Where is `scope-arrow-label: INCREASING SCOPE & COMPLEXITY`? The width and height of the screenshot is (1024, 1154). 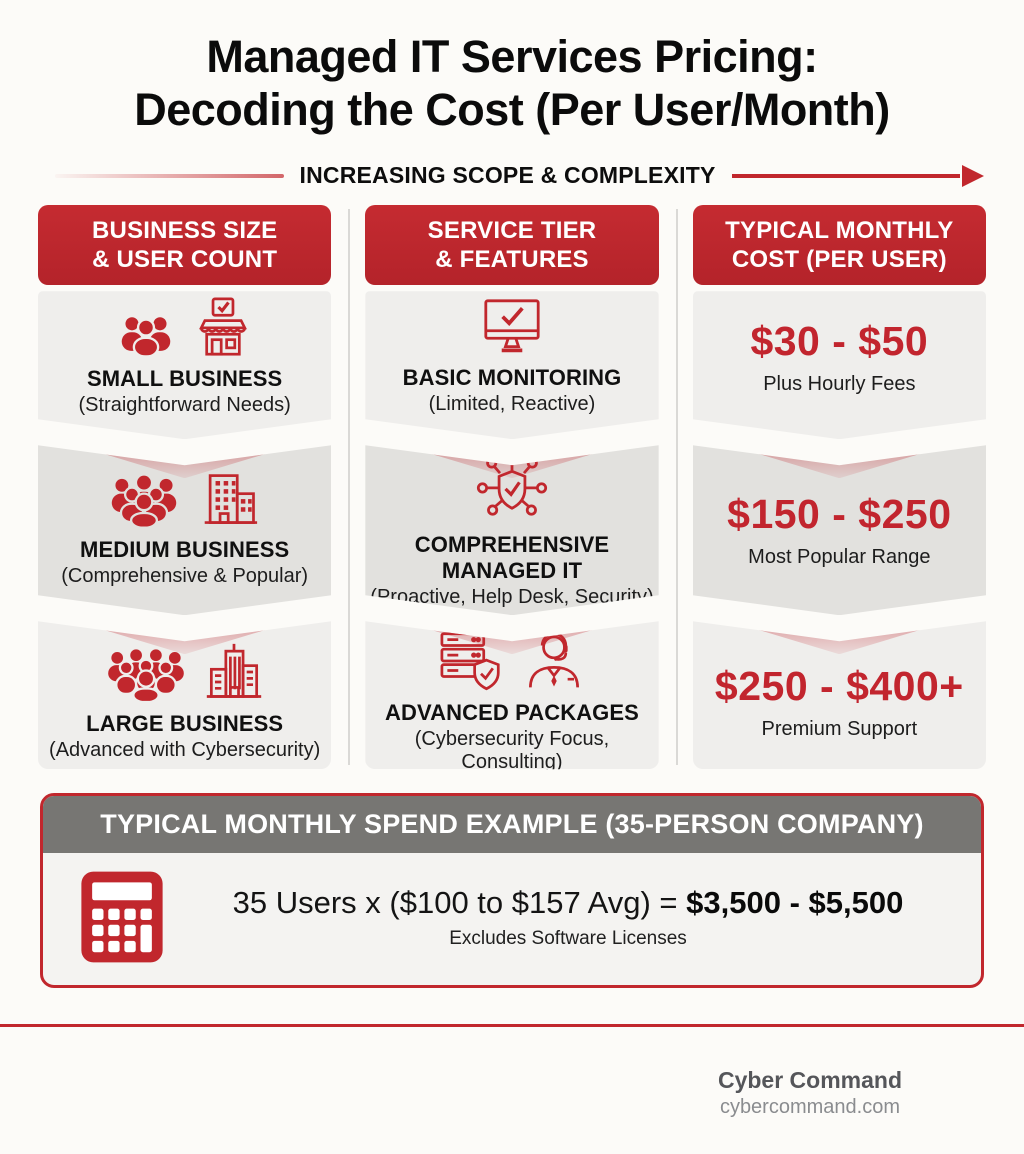
scope-arrow-label: INCREASING SCOPE & COMPLEXITY is located at coordinates (507, 175).